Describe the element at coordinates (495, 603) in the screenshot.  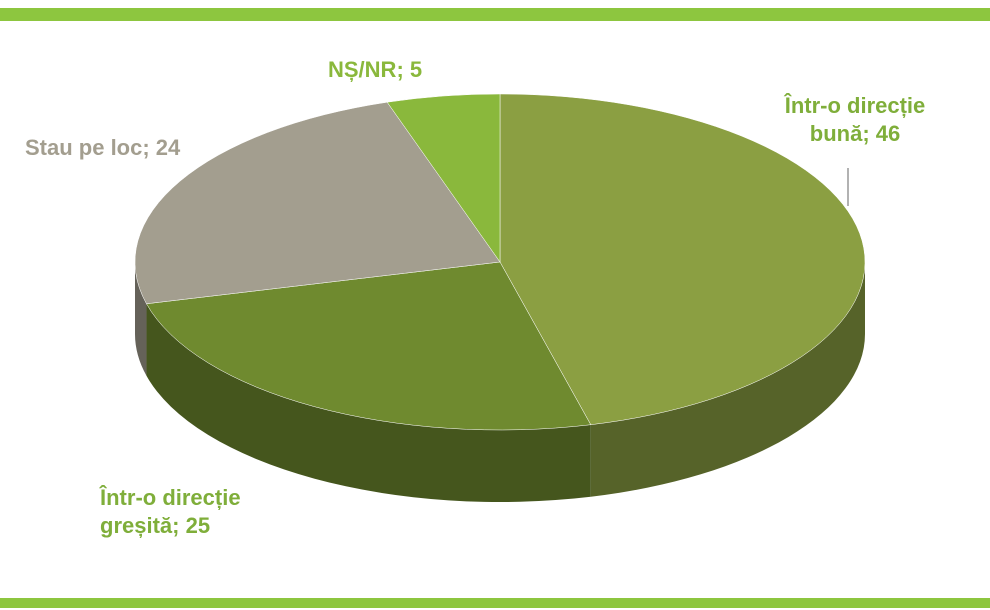
I see `bottom-band` at that location.